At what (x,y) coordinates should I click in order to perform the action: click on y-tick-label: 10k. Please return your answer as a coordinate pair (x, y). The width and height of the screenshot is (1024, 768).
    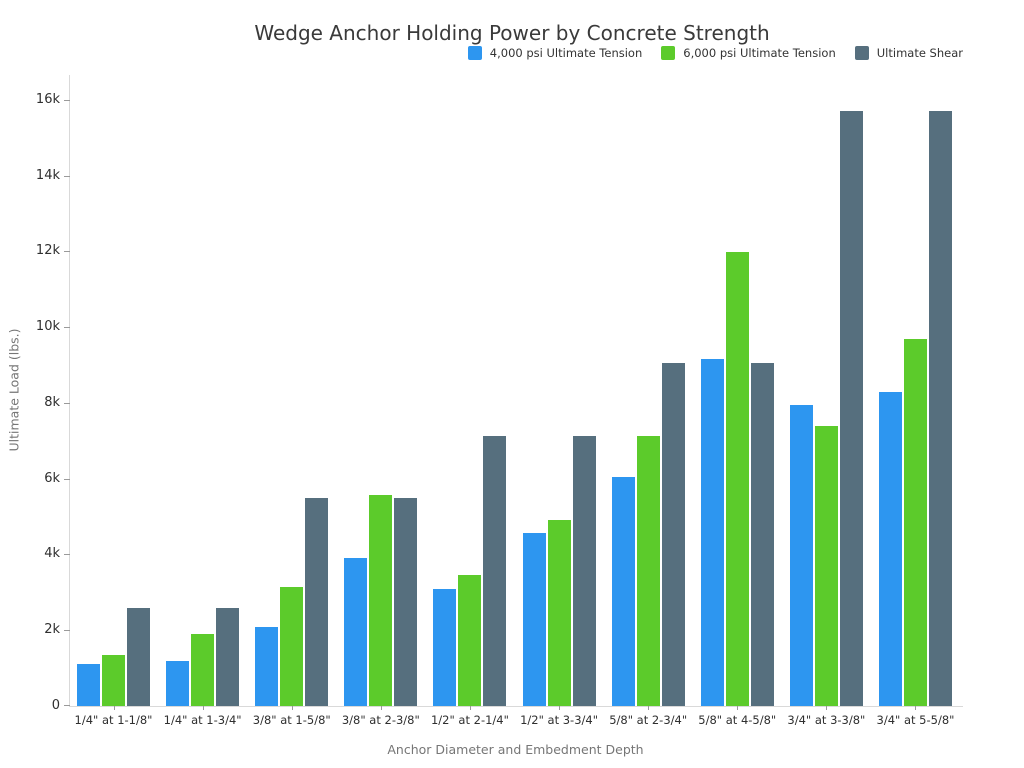
    Looking at the image, I should click on (47, 326).